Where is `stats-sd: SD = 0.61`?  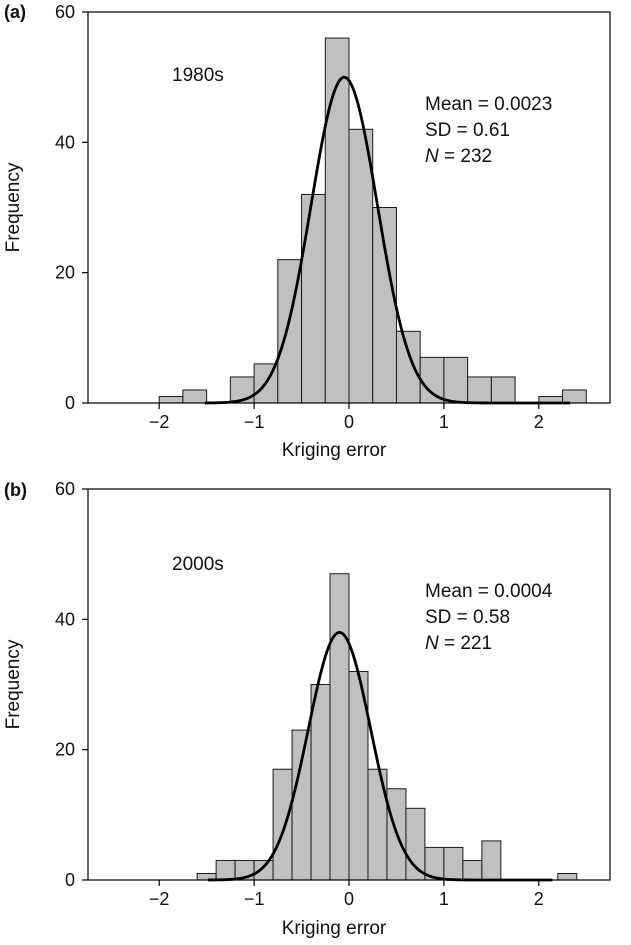
stats-sd: SD = 0.61 is located at coordinates (467, 130).